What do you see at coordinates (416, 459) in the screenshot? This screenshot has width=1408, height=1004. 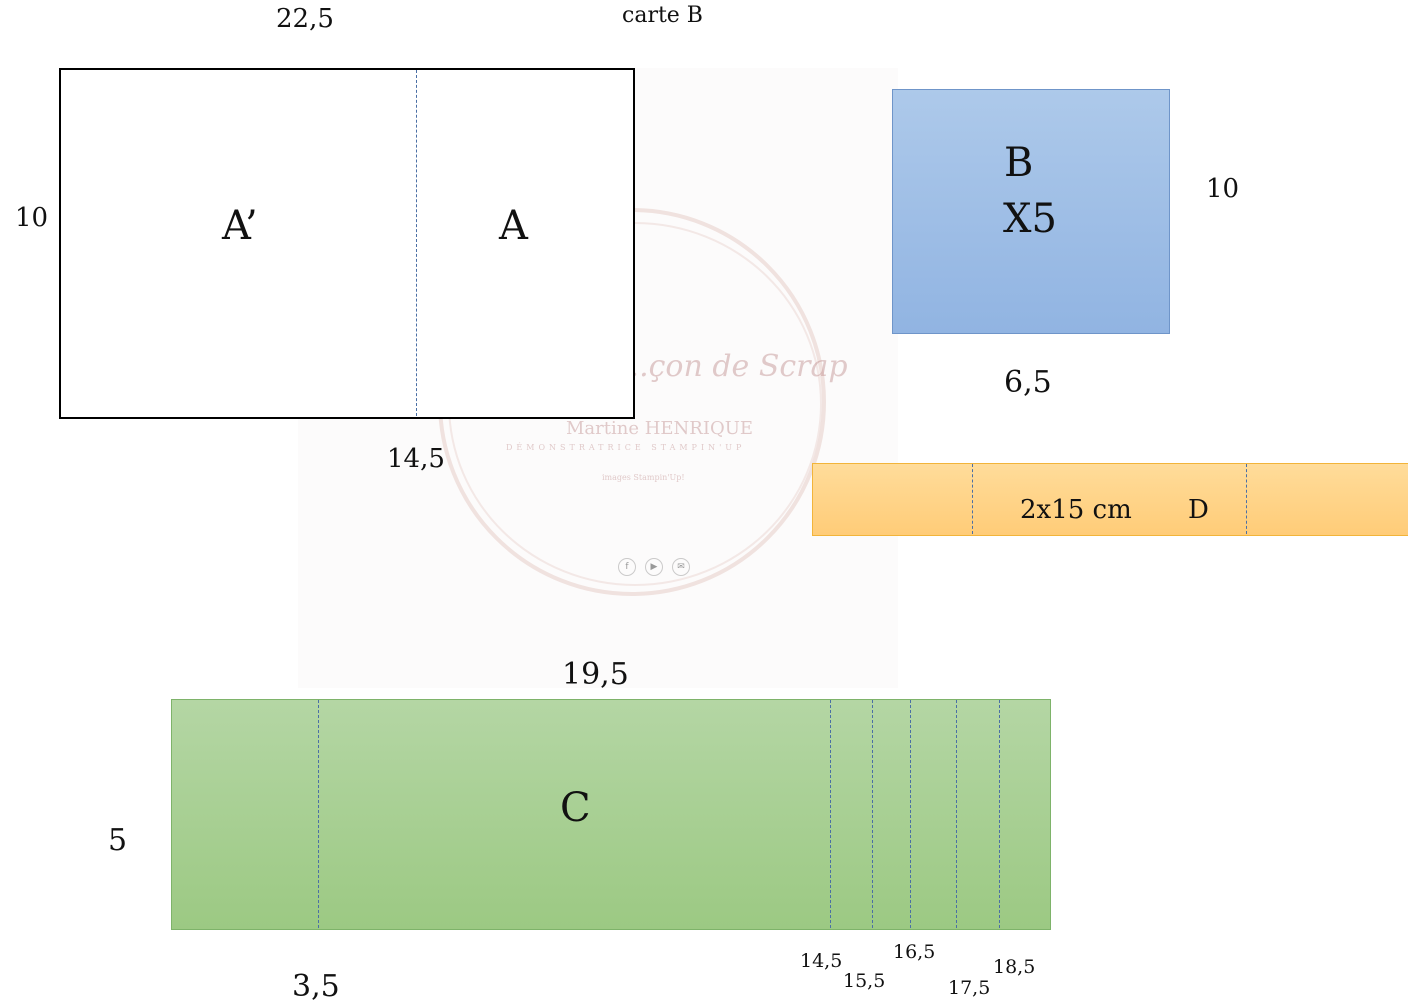 I see `shape-a-fold-label: 14,5` at bounding box center [416, 459].